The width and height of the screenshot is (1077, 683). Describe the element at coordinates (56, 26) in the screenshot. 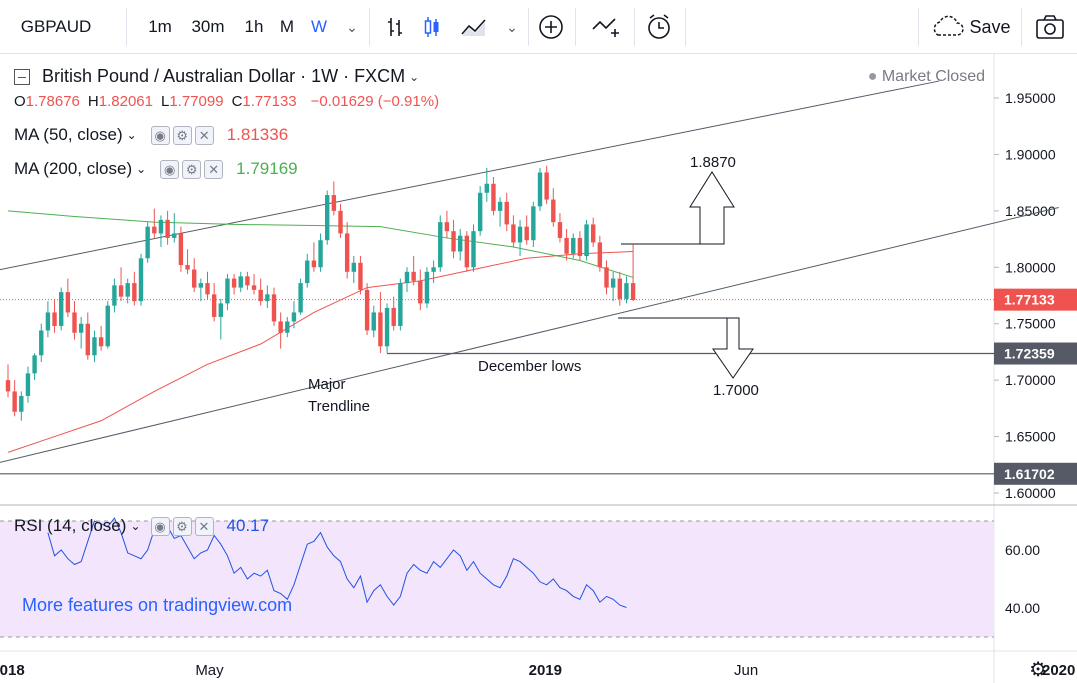

I see `symbol-search: GBPAUD` at that location.